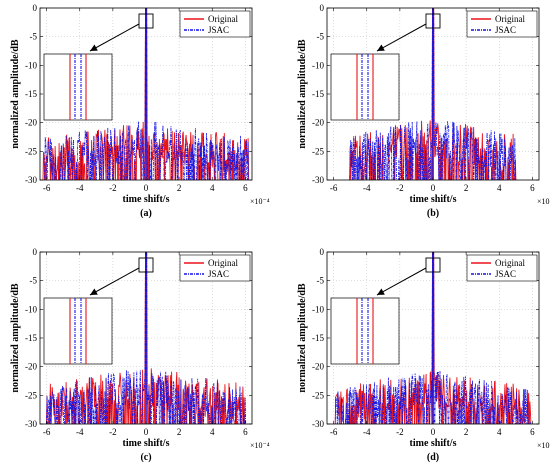 The width and height of the screenshot is (550, 469). I want to click on panel-caption: (b), so click(433, 213).